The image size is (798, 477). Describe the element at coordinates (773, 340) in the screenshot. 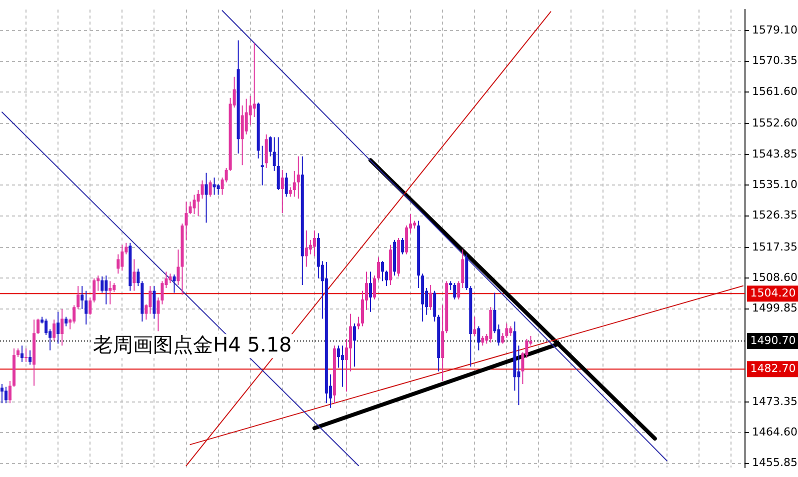

I see `ref-line-label: 1490.70` at that location.